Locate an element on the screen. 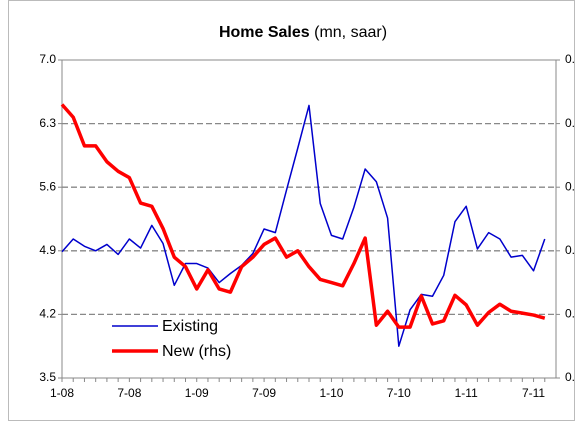  y-tick-label: 4.2 is located at coordinates (47, 314).